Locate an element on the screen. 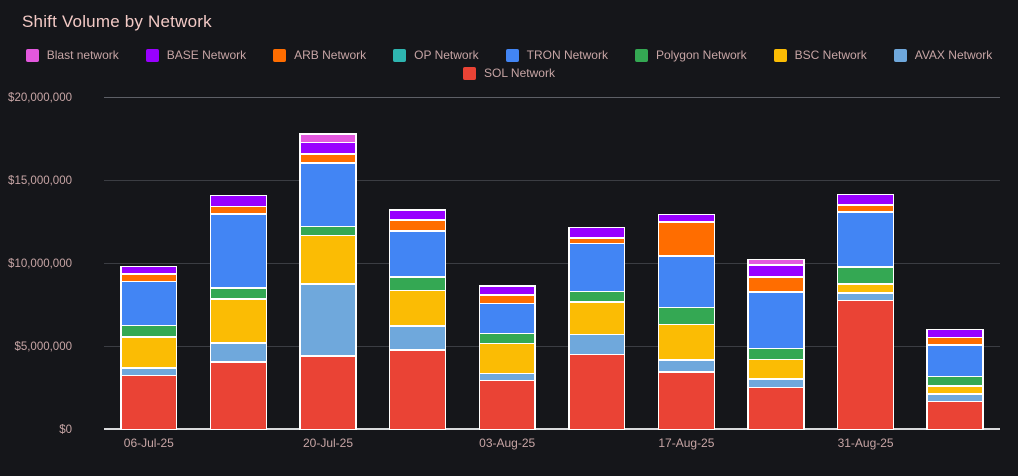 Image resolution: width=1018 pixels, height=476 pixels. legend-item-blast: Blast network is located at coordinates (72, 55).